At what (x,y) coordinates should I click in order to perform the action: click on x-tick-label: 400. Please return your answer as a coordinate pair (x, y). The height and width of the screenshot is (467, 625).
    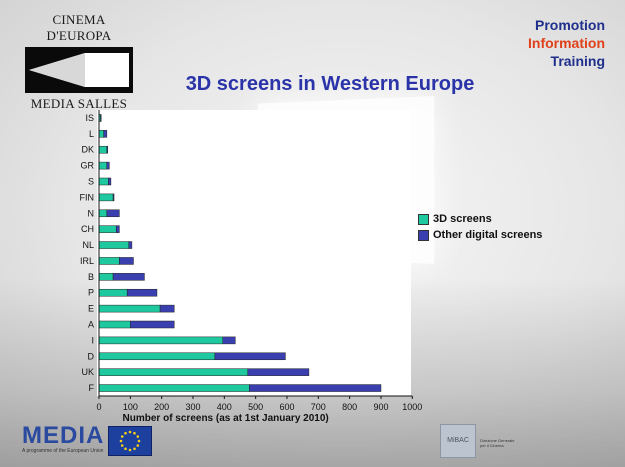
    Looking at the image, I should click on (224, 407).